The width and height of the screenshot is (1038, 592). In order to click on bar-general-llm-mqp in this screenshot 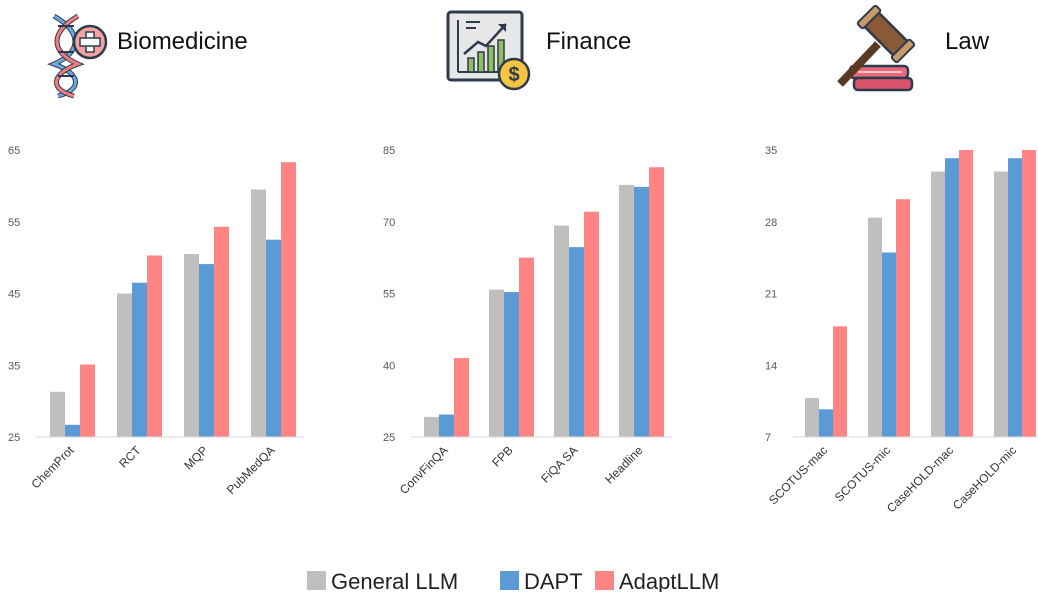, I will do `click(191, 345)`.